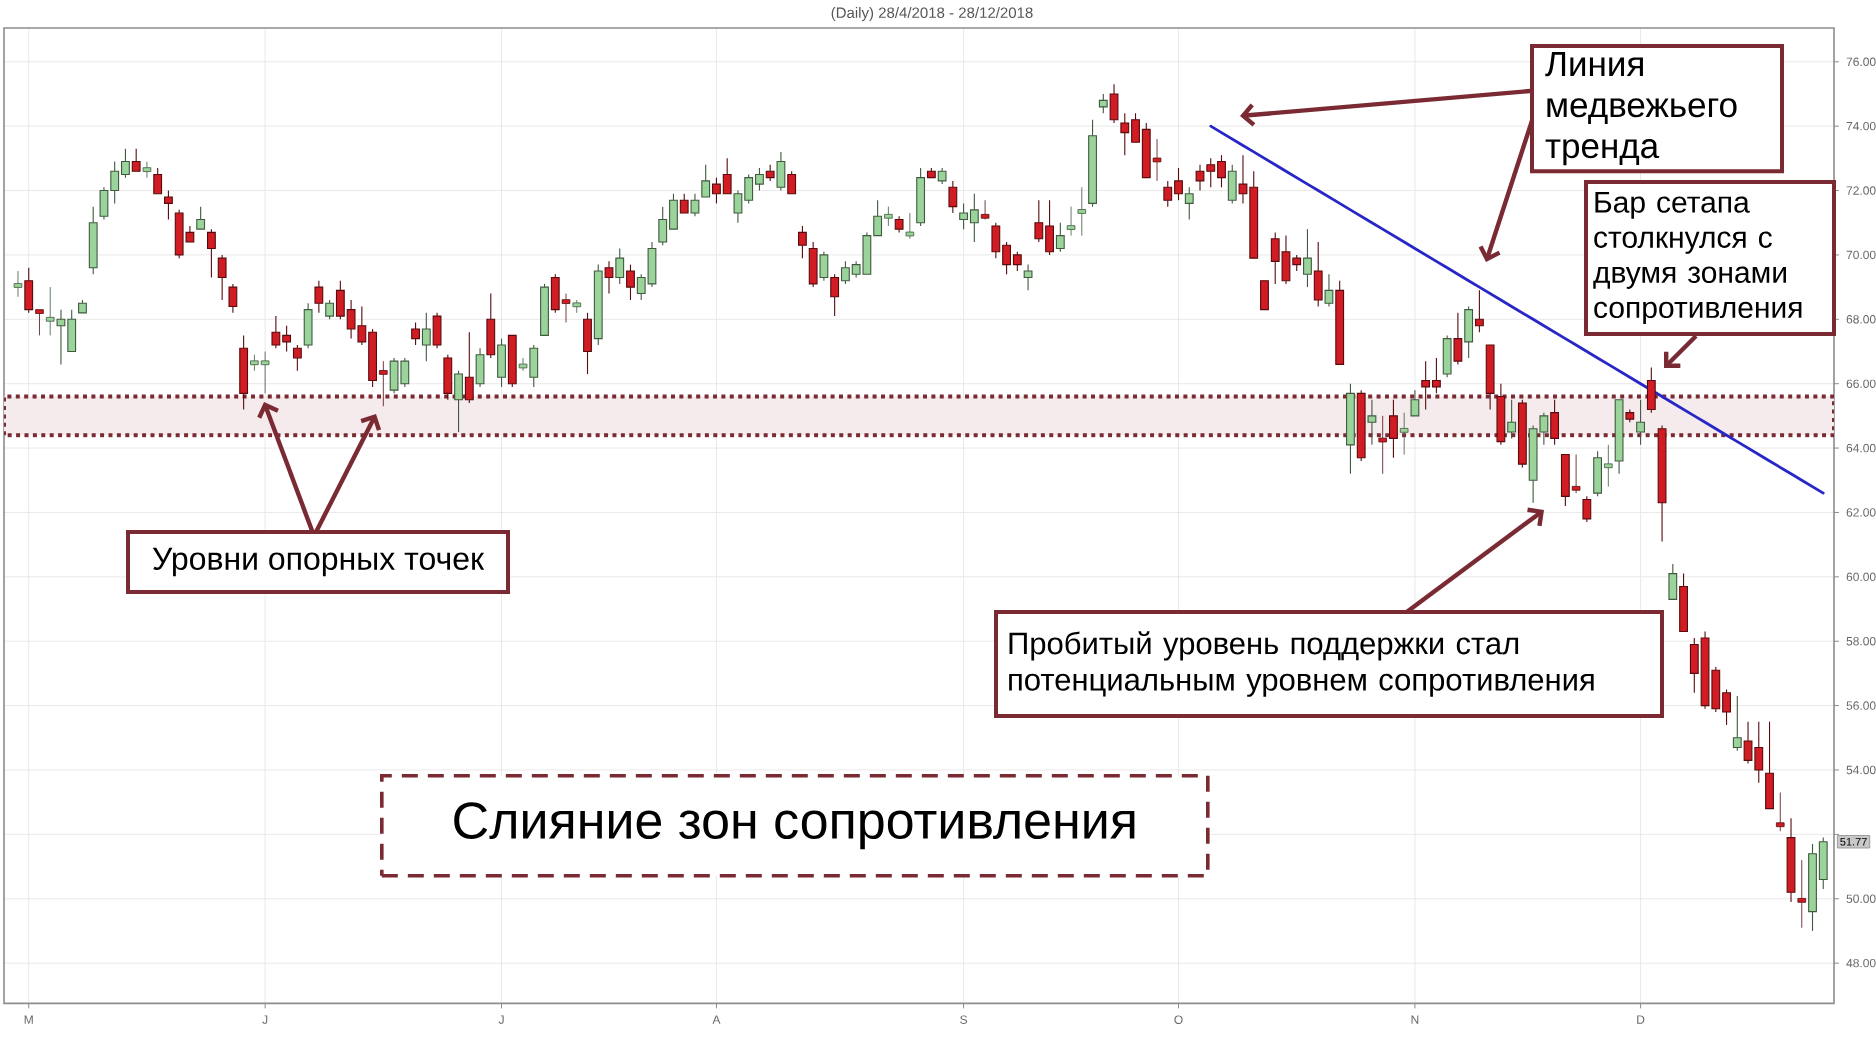  I want to click on annotation: Слияние зон сопротивления, so click(794, 826).